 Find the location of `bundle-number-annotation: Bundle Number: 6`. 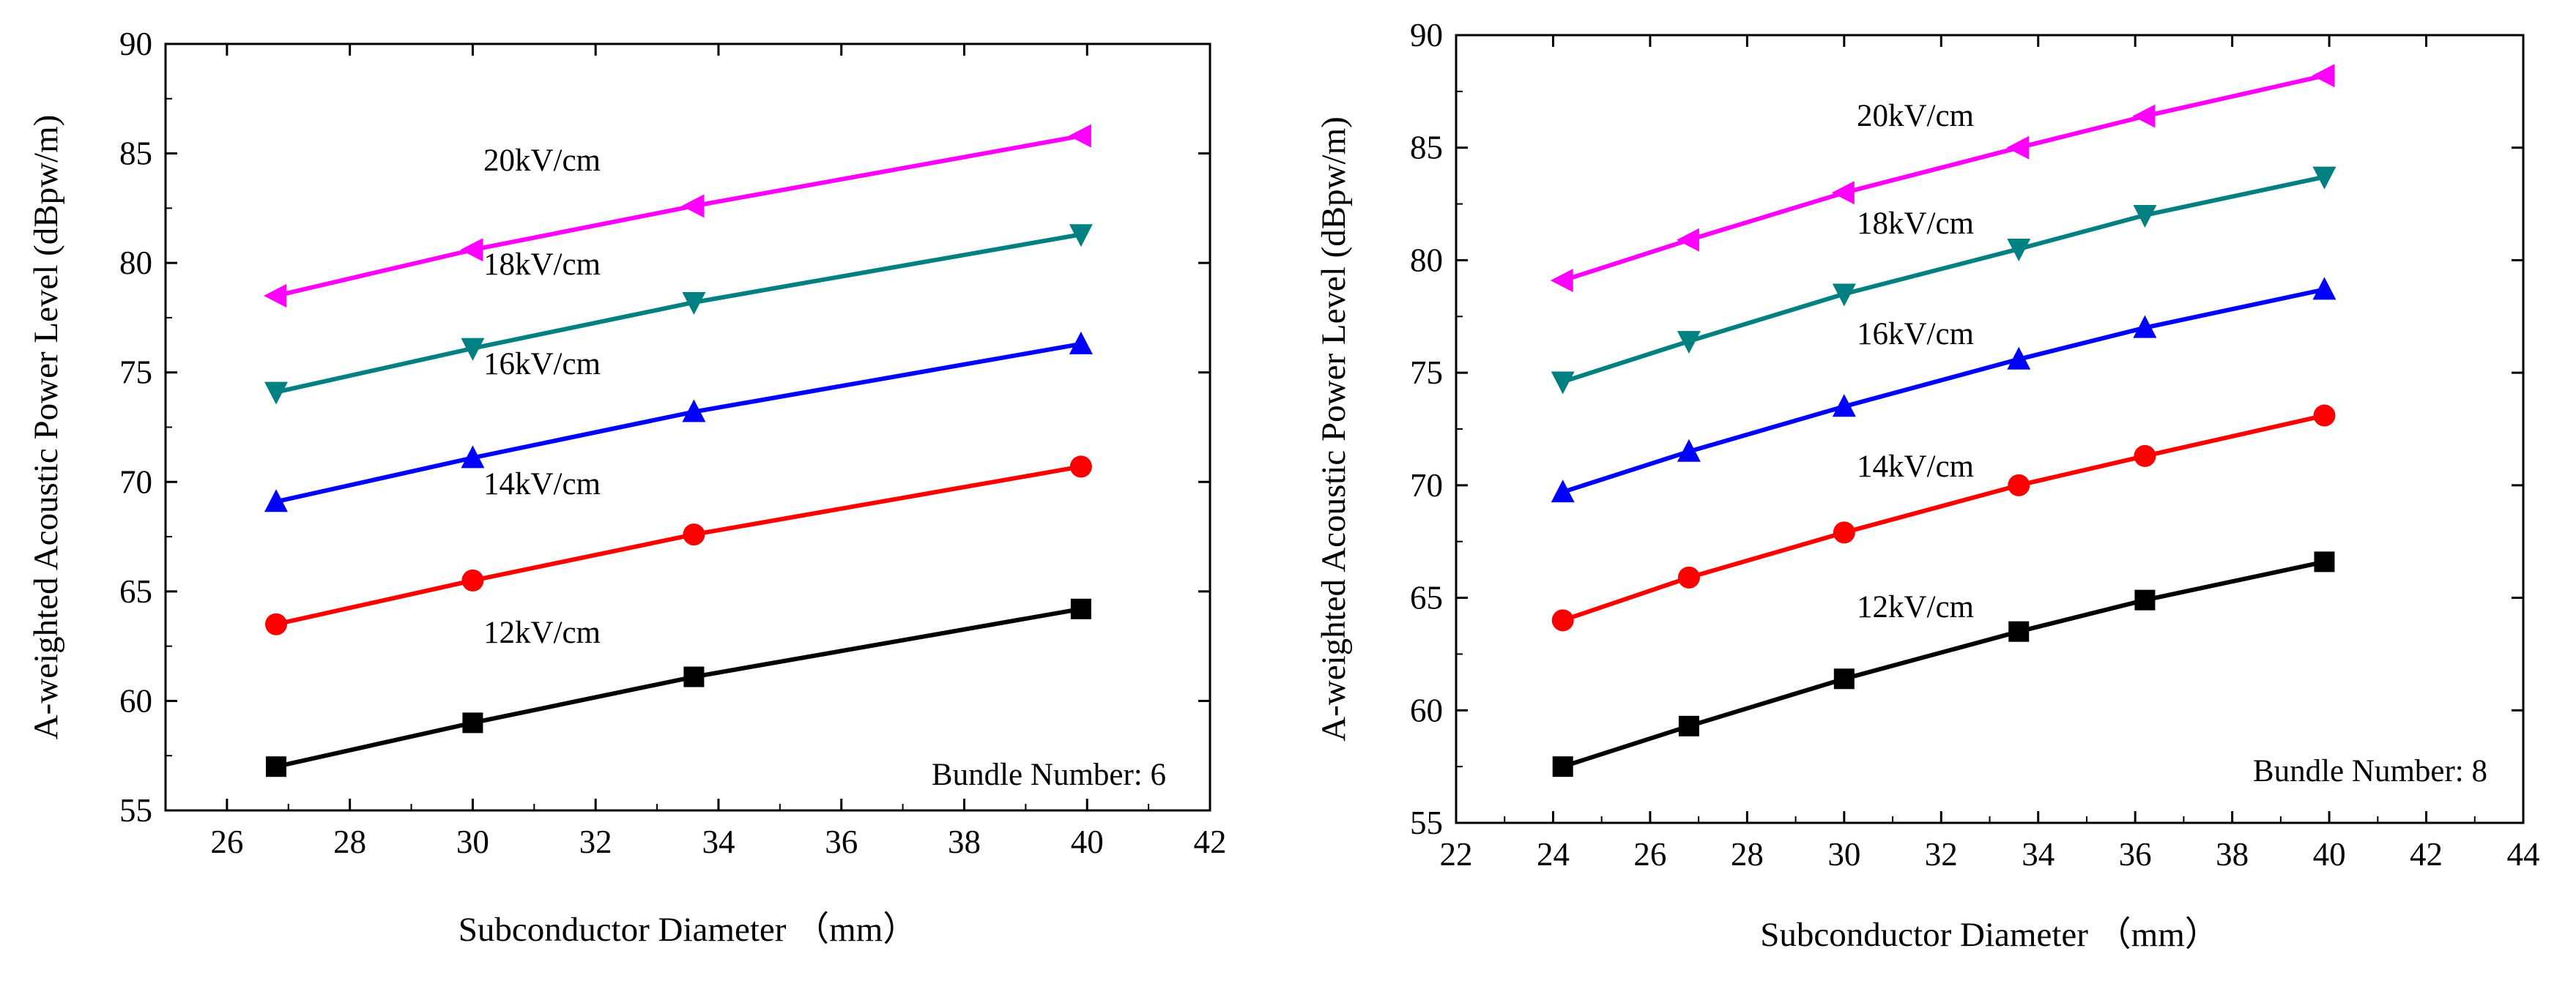

bundle-number-annotation: Bundle Number: 6 is located at coordinates (1049, 775).